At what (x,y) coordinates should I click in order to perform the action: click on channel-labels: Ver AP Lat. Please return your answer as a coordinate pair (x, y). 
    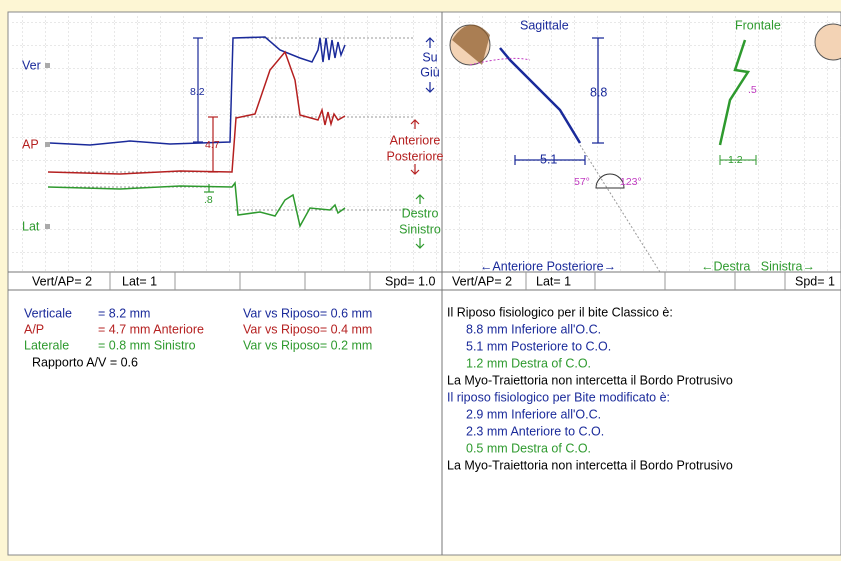
    Looking at the image, I should click on (36, 145).